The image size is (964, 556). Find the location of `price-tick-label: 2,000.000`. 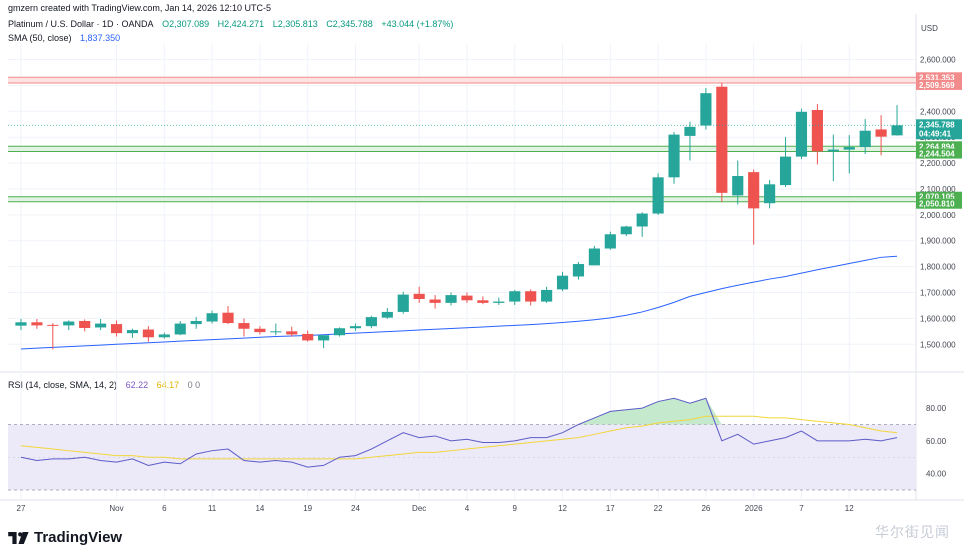

price-tick-label: 2,000.000 is located at coordinates (938, 215).